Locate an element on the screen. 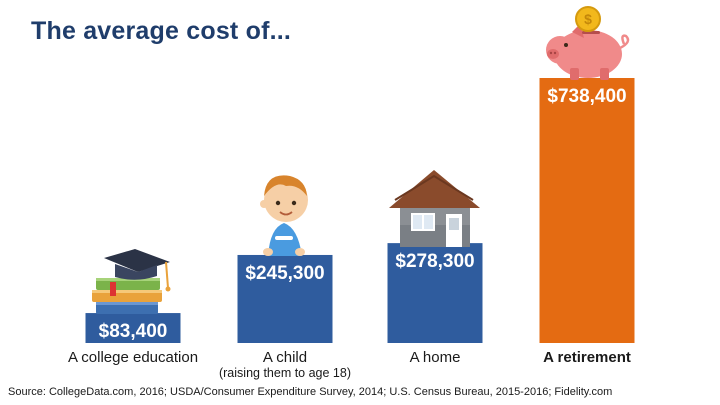  piggy-bank-coin-icon: $ is located at coordinates (588, 43).